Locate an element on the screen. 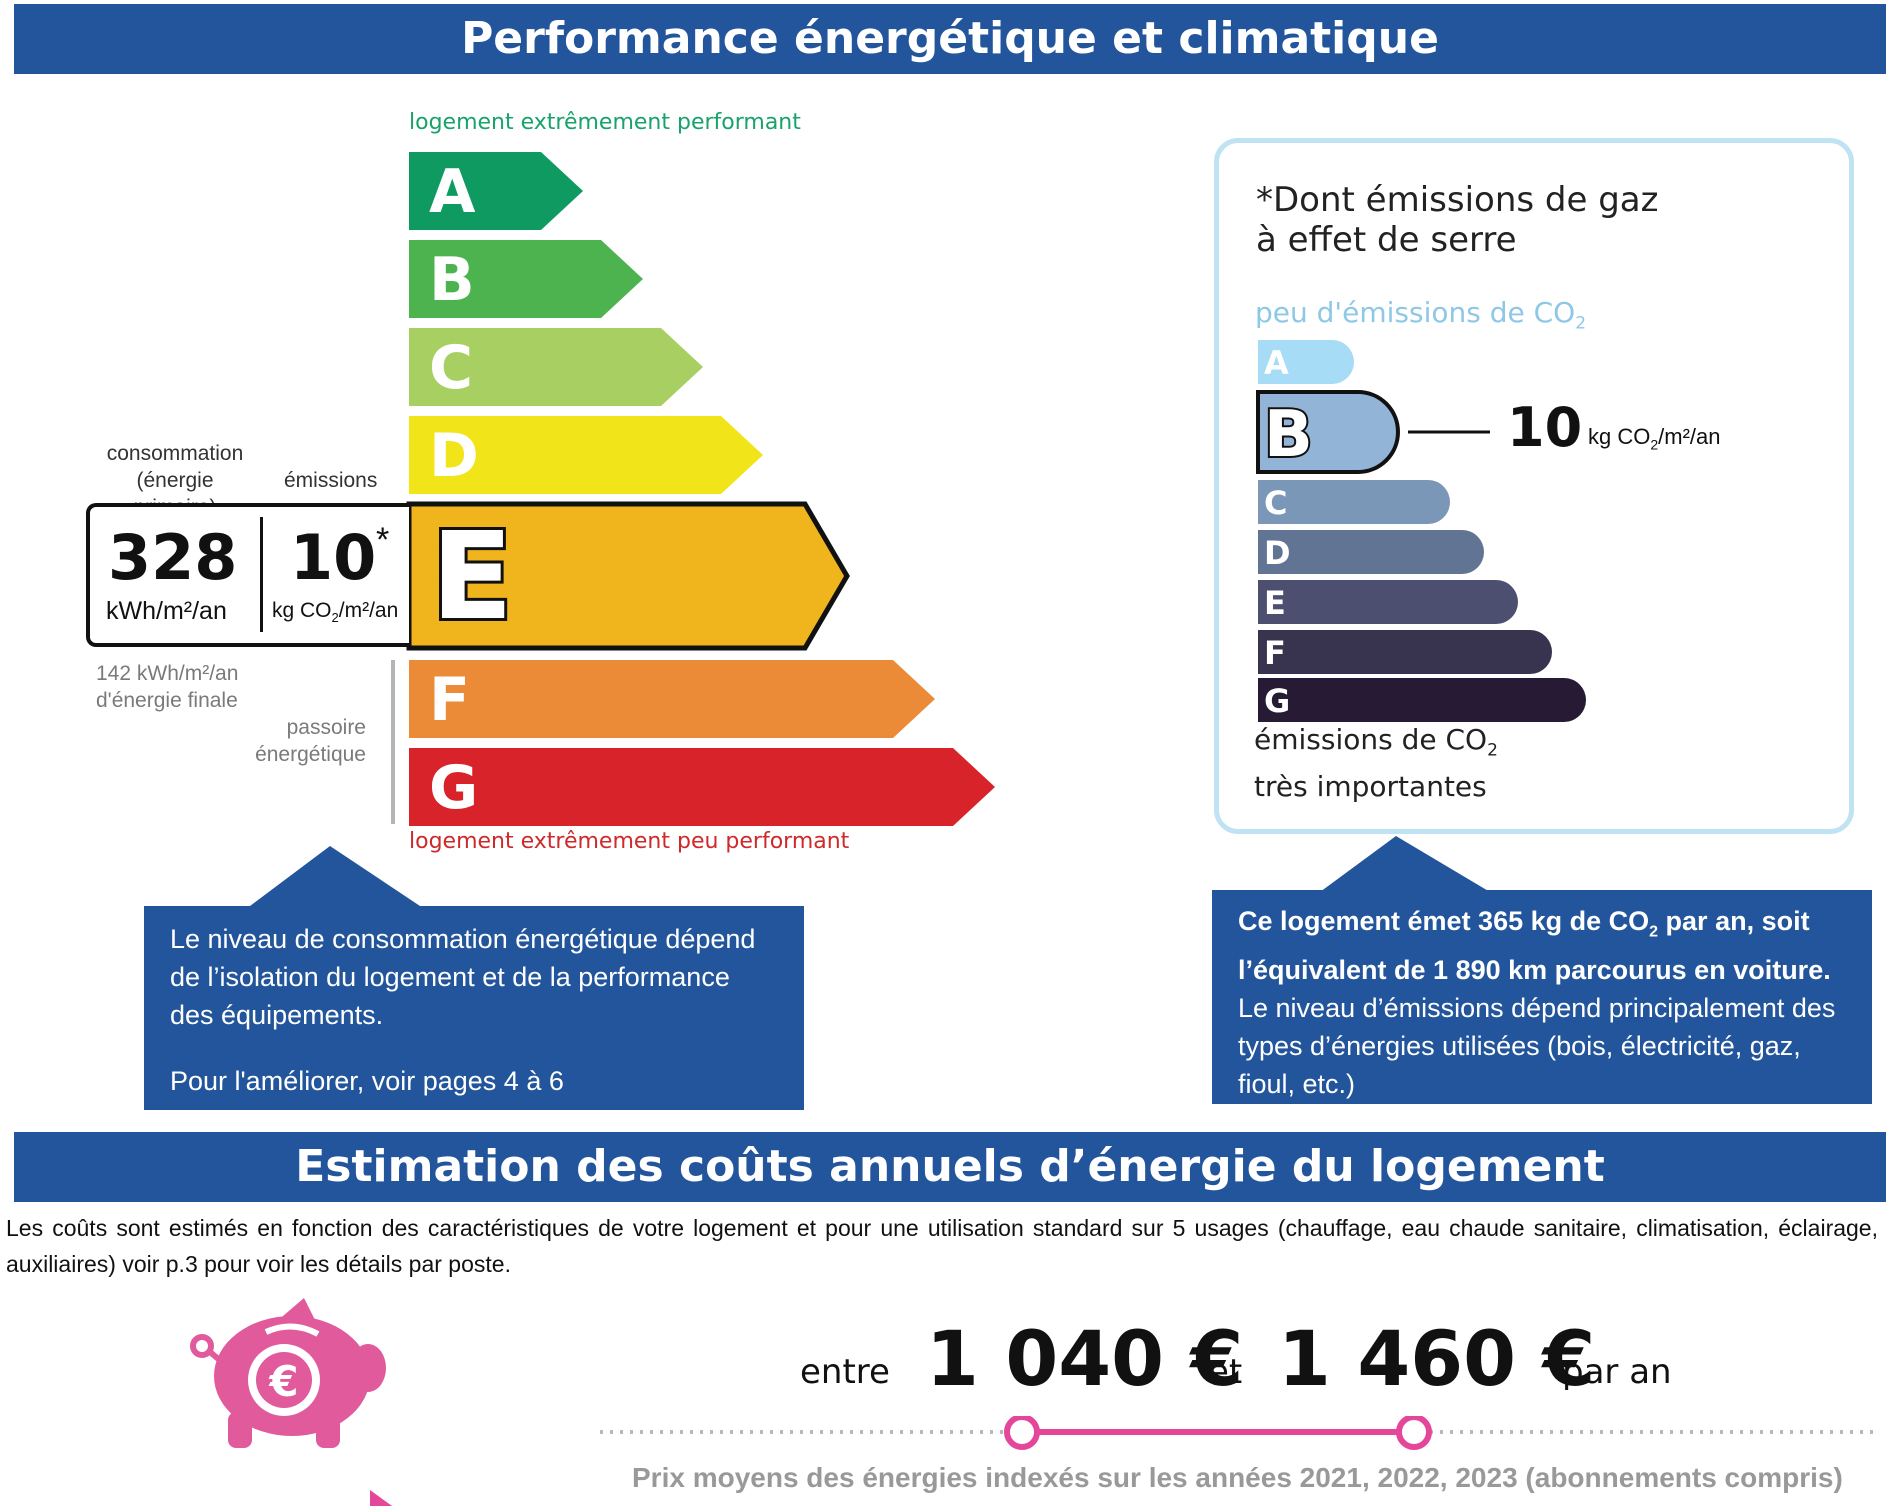 The width and height of the screenshot is (1886, 1506). ges-unit: kg CO2/m²/an is located at coordinates (1654, 438).